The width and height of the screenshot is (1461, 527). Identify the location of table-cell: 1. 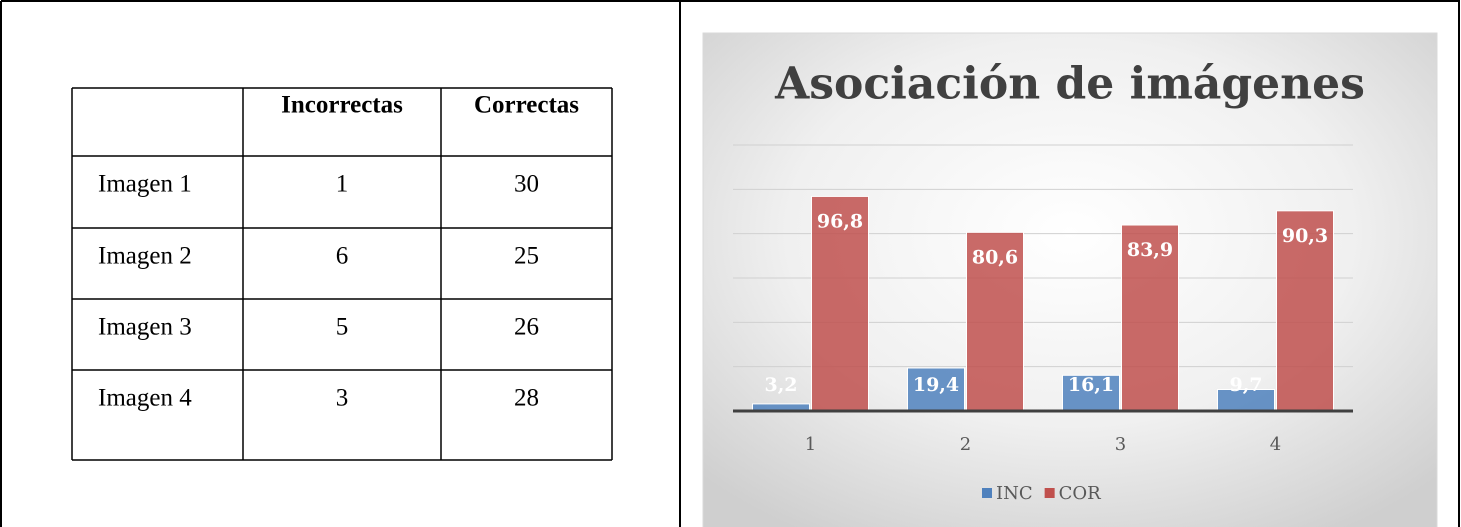
(342, 184).